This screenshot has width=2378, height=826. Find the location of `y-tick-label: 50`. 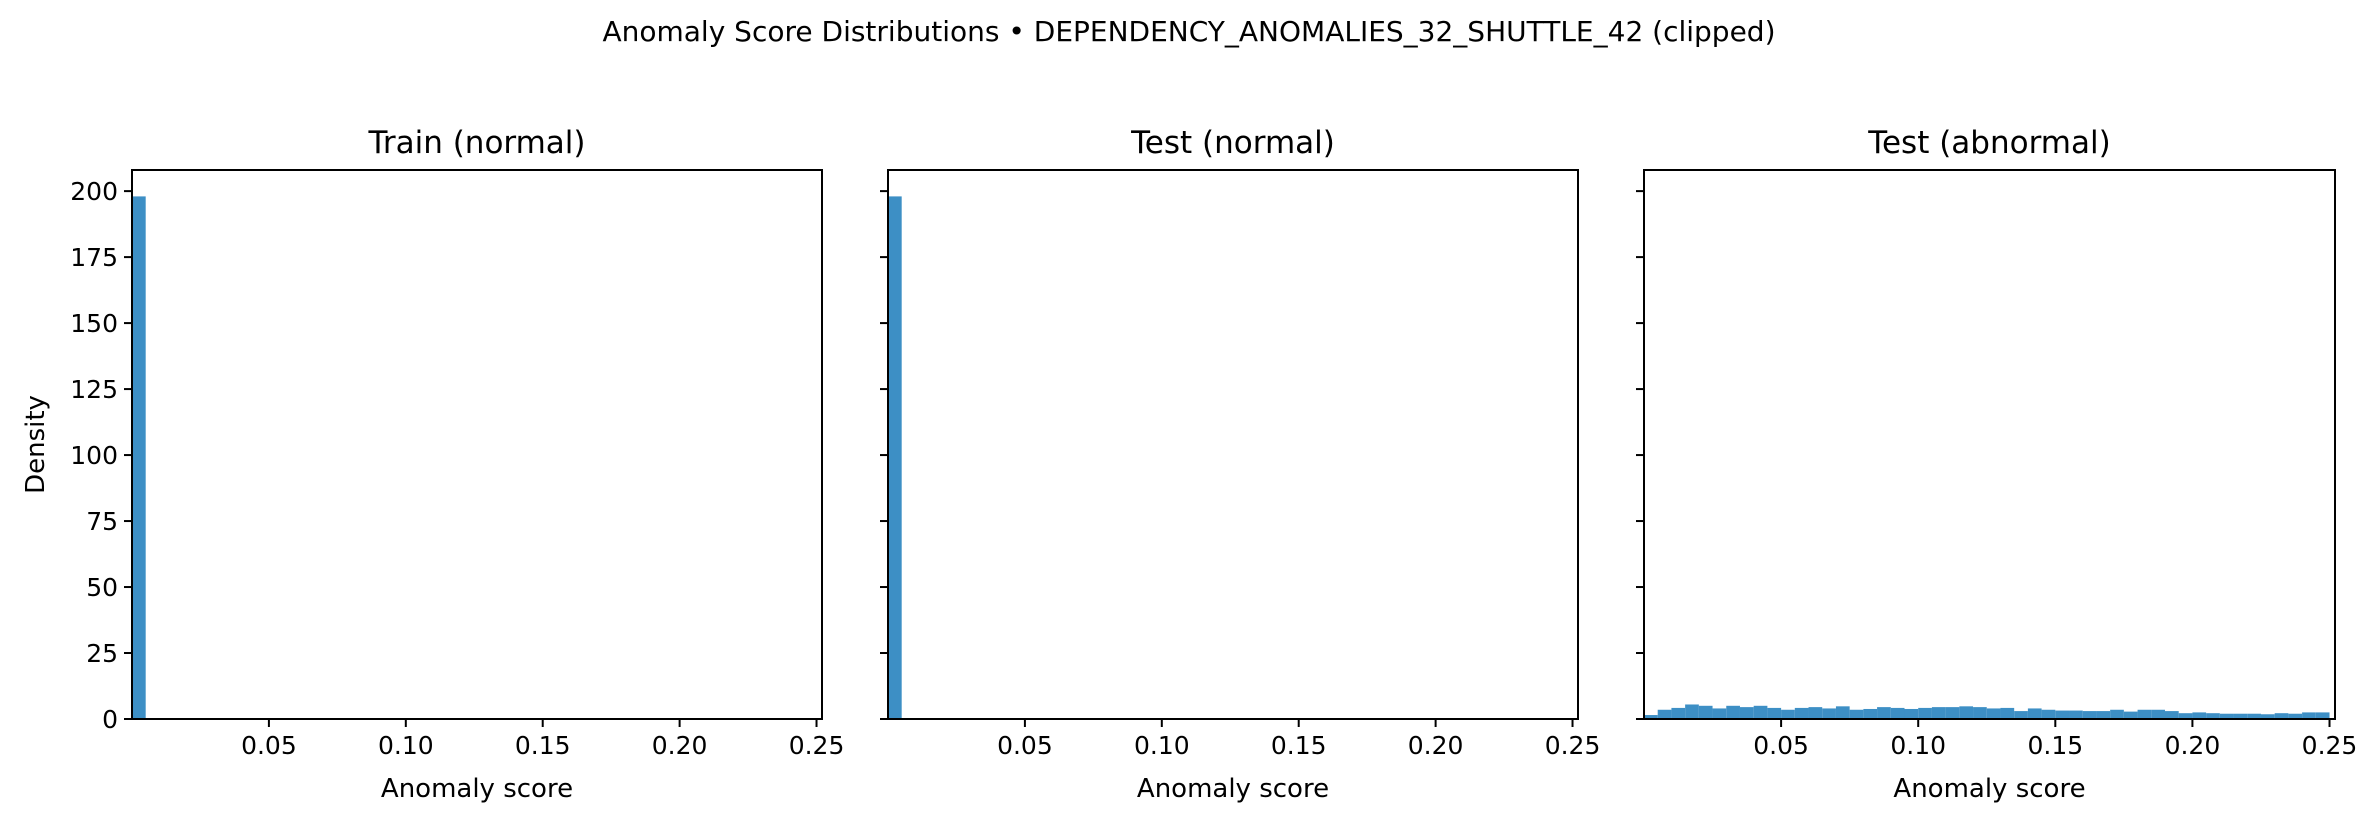

y-tick-label: 50 is located at coordinates (102, 587).